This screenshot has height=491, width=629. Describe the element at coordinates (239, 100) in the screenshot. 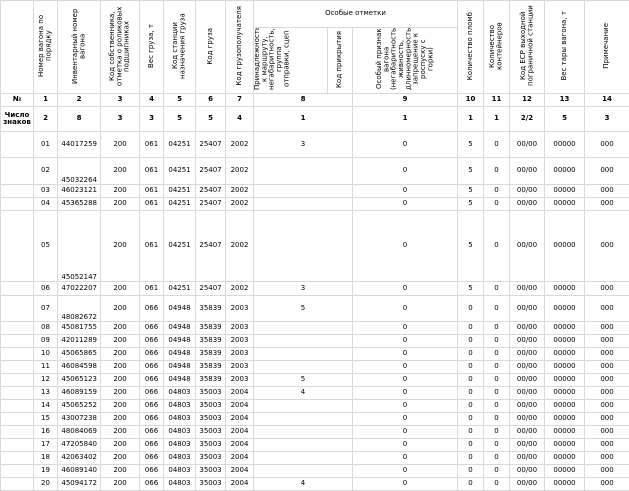

I see `cell-col-7: 7` at that location.